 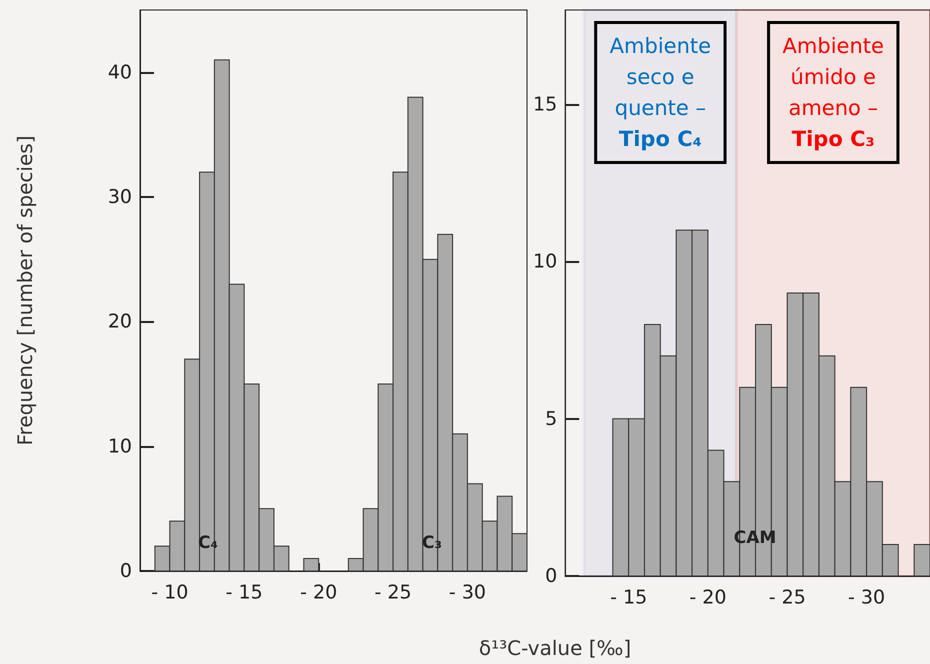 I want to click on y-tick-label: 5, so click(x=551, y=419).